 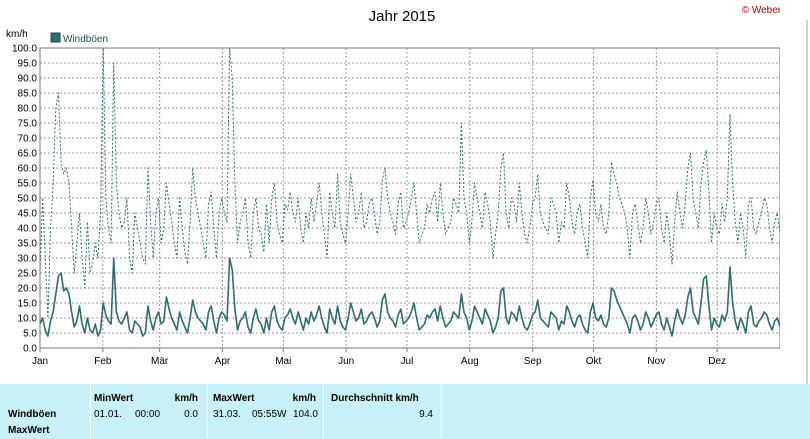 What do you see at coordinates (407, 361) in the screenshot?
I see `x-tick-label-6: Jul` at bounding box center [407, 361].